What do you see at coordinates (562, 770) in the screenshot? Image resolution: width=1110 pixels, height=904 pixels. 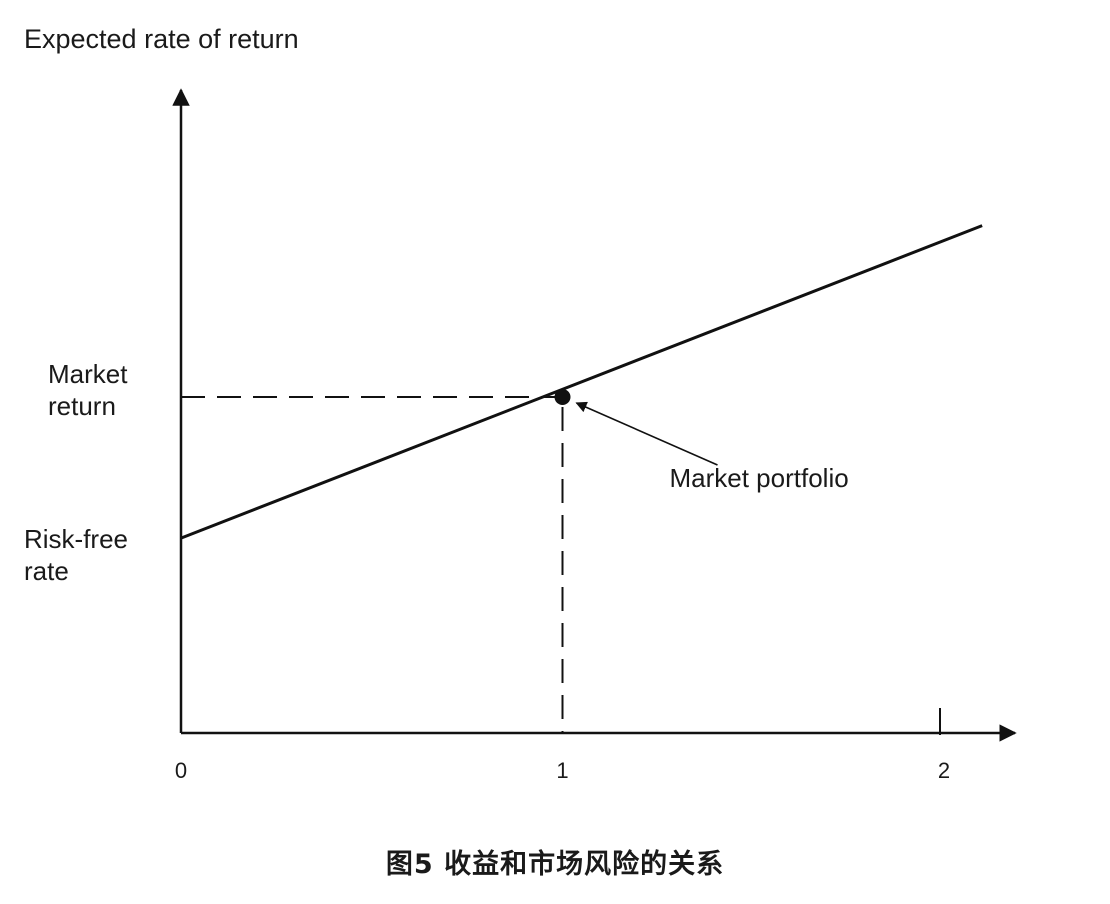 I see `x-tick-label-1: 1` at bounding box center [562, 770].